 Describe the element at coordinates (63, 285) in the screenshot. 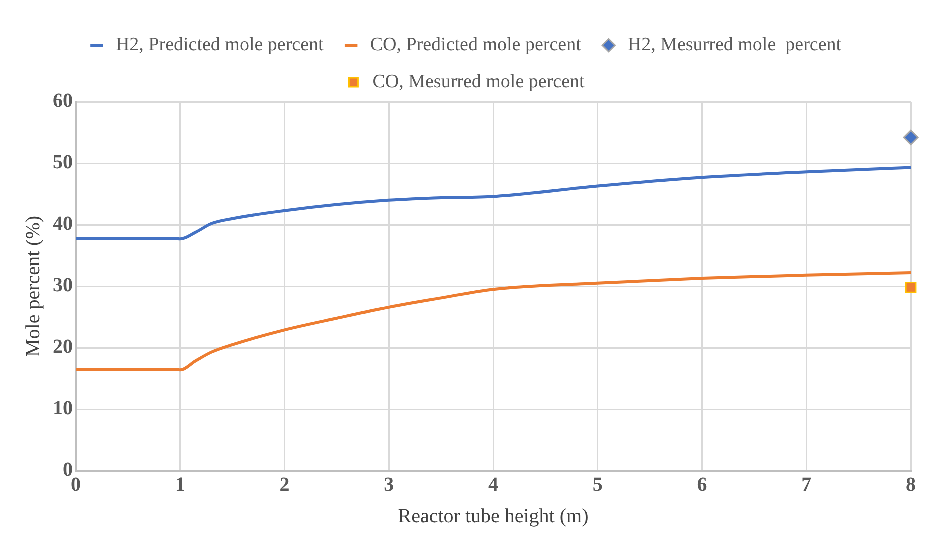

I see `y-tick-label: 30` at that location.